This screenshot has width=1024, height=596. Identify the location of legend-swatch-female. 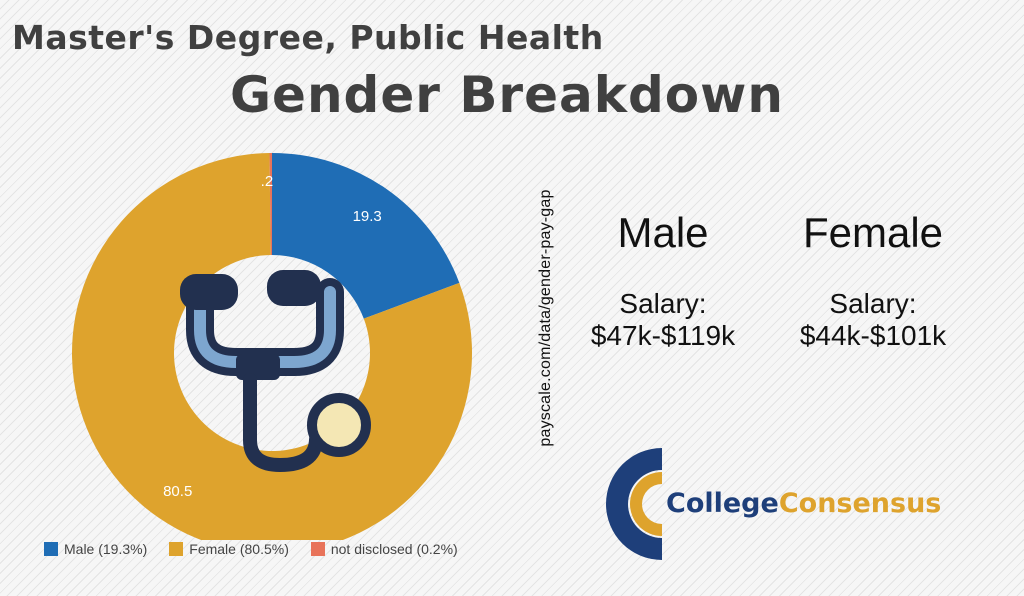
(176, 549).